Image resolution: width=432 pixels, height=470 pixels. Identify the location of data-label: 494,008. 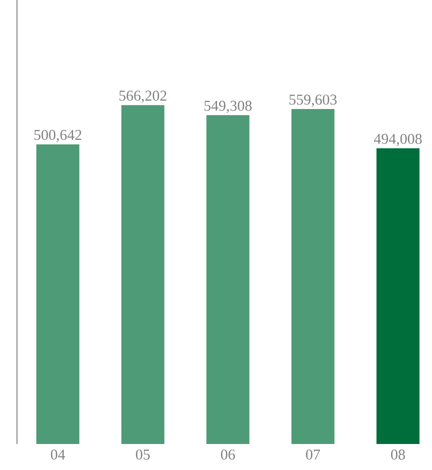
(398, 140).